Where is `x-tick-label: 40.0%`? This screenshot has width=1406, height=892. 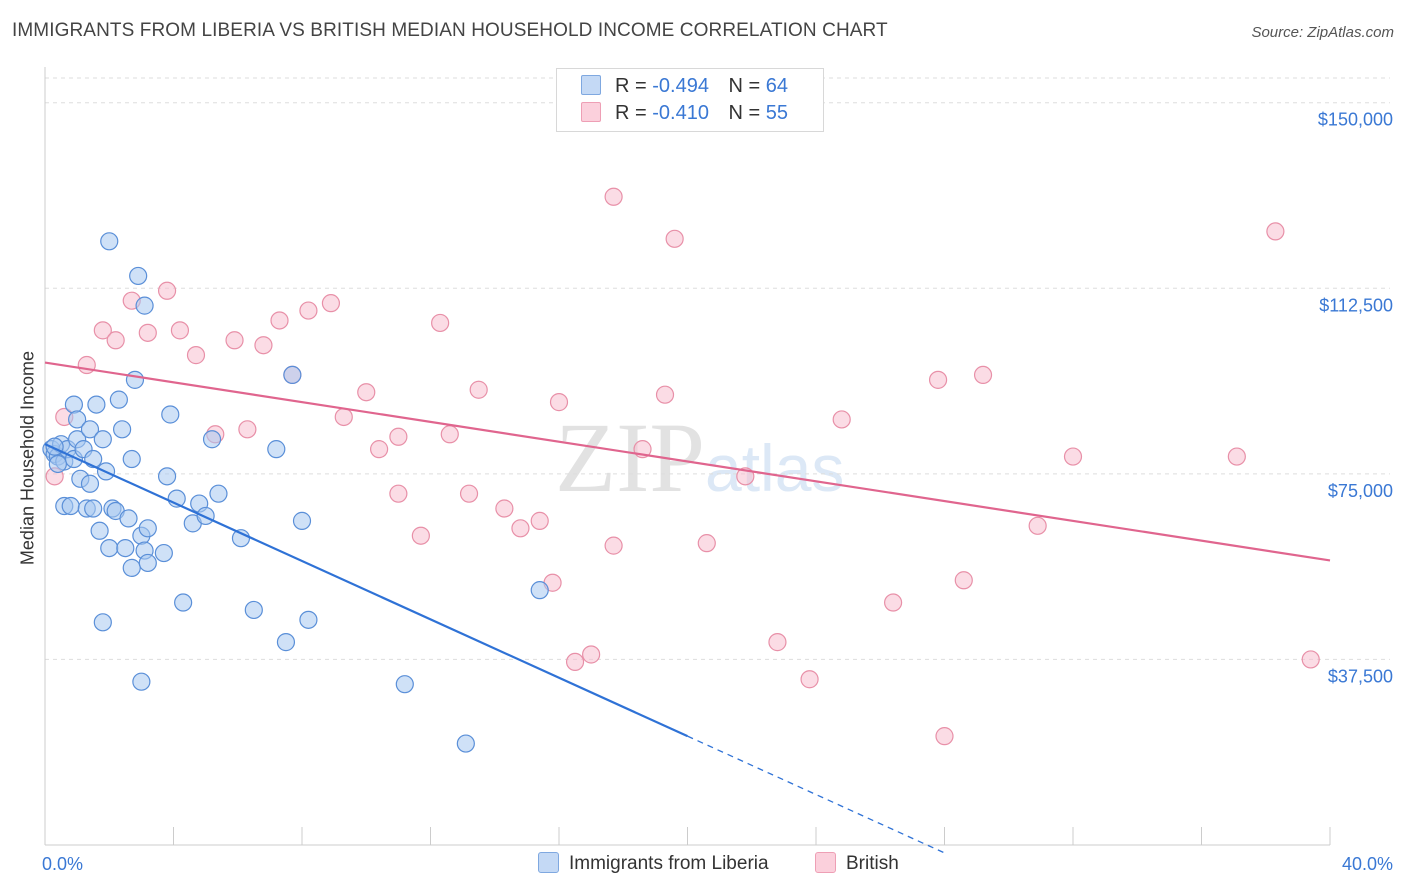
x-tick-label: 40.0% is located at coordinates (1367, 864).